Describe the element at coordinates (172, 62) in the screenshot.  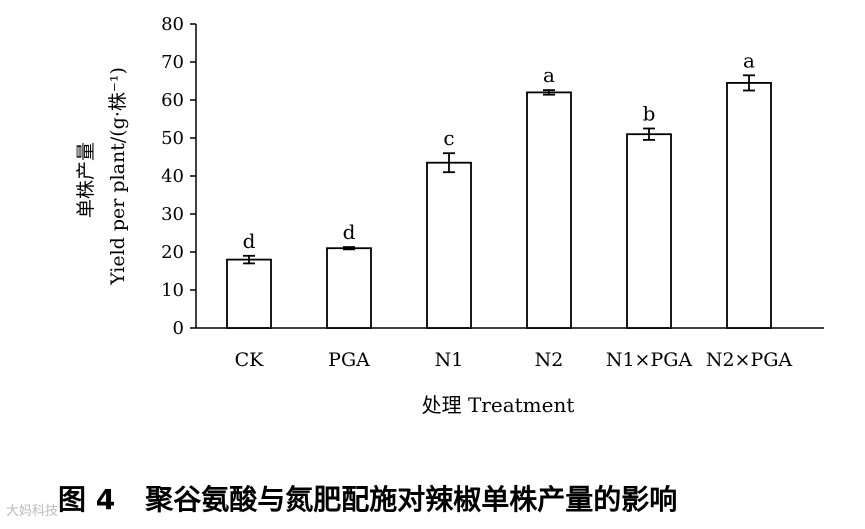
I see `y-tick-label: 70` at that location.